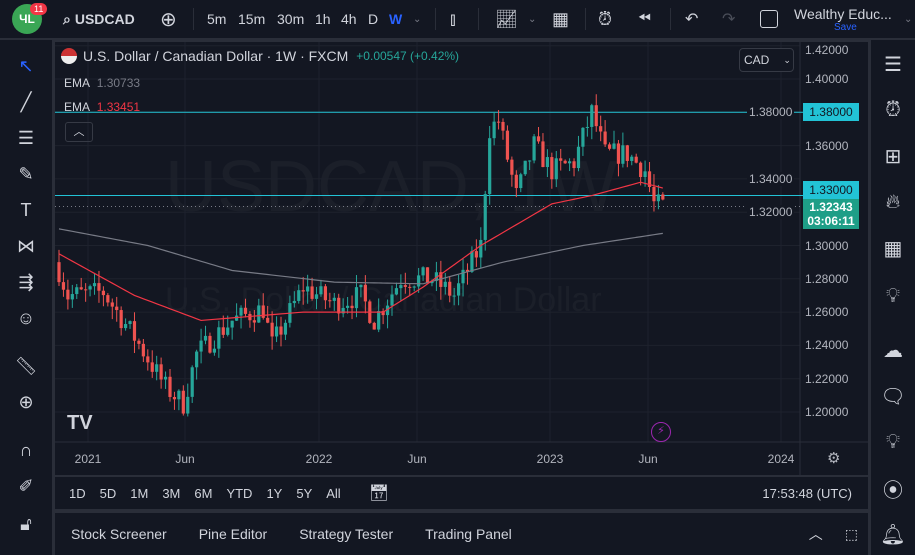 This screenshot has width=915, height=555. What do you see at coordinates (561, 18) in the screenshot?
I see `layout-grid-icon: ▦` at bounding box center [561, 18].